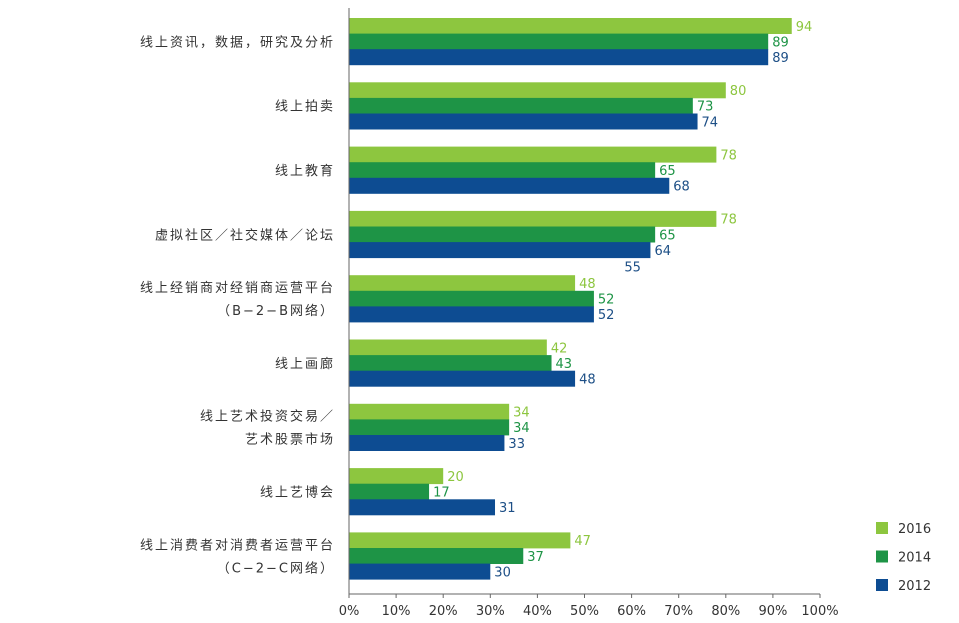 Image resolution: width=959 pixels, height=623 pixels. Describe the element at coordinates (267, 417) in the screenshot. I see `category-label-6-line0: 线上艺术投资交易／` at that location.